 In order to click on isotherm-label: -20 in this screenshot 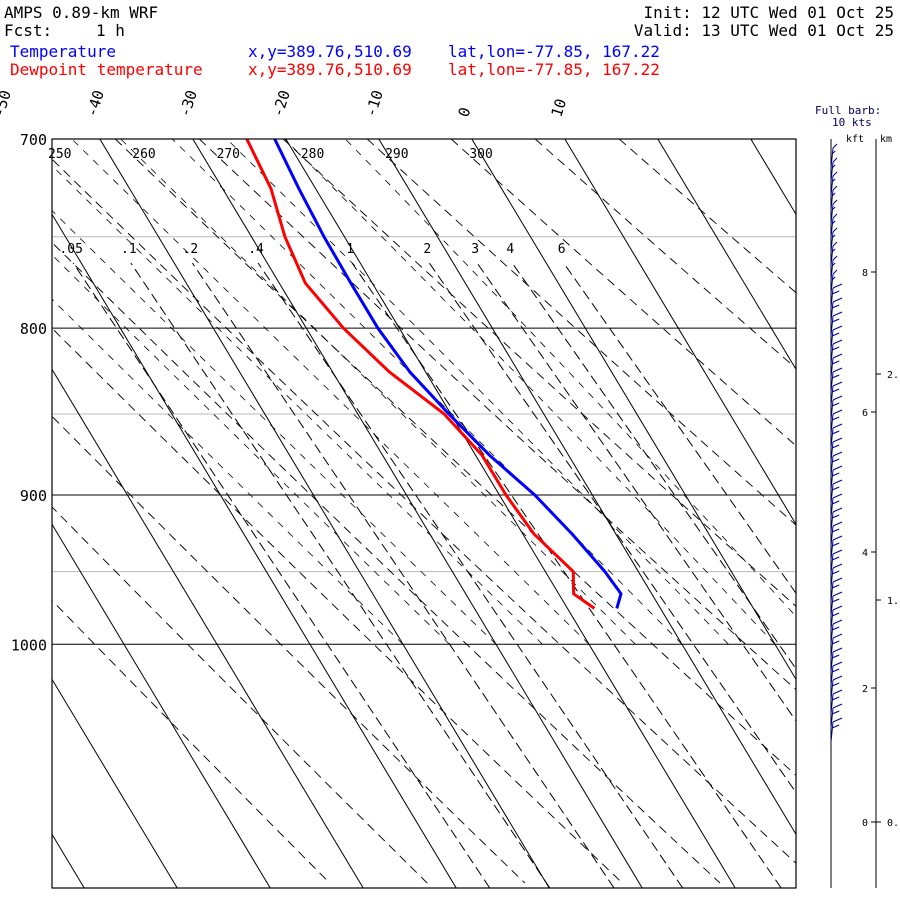, I will do `click(281, 103)`.